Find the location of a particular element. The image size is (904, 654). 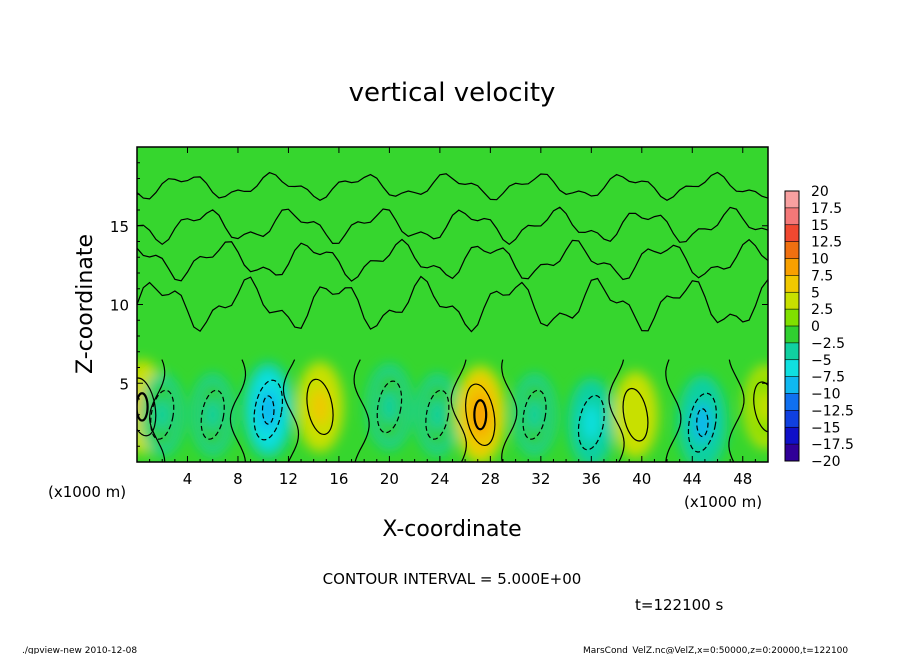

colorbar-label: −5 is located at coordinates (821, 361).